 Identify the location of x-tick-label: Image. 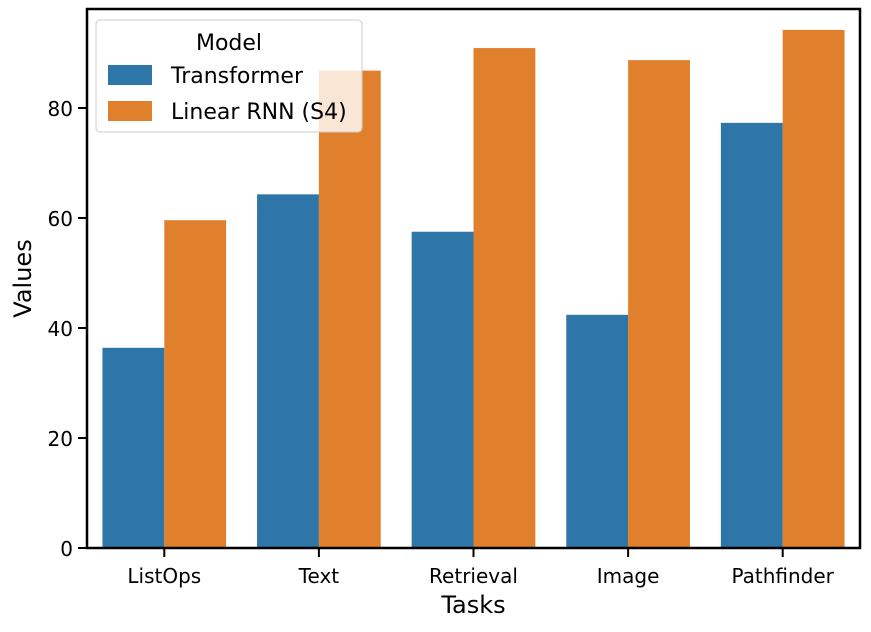
(628, 576).